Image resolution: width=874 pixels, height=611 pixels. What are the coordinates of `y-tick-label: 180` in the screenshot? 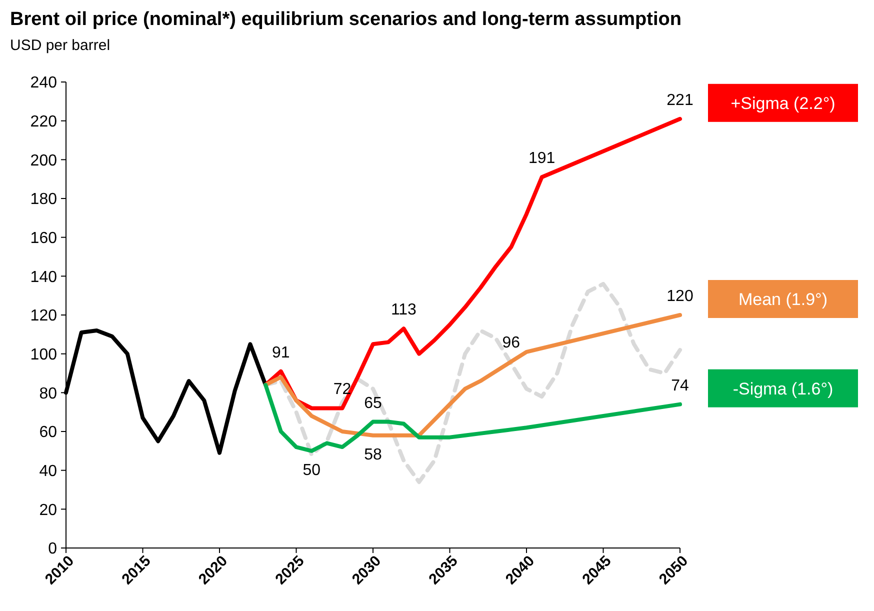 It's located at (44, 199).